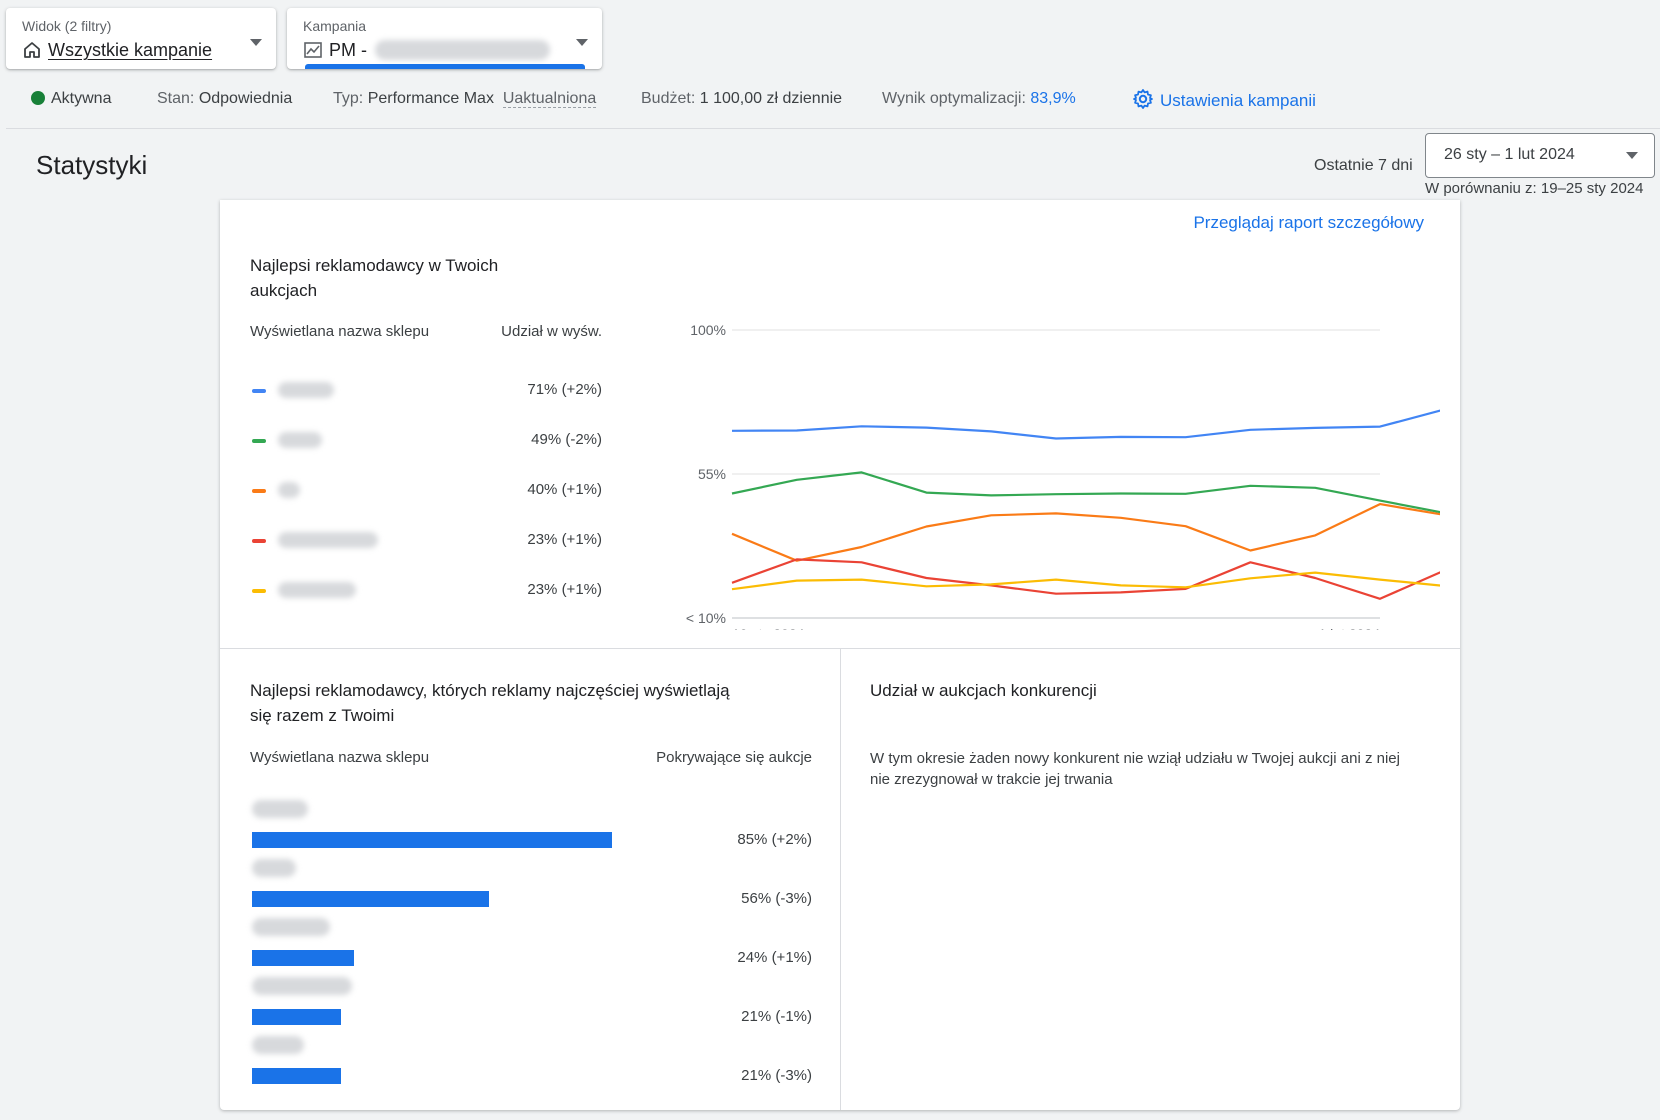 Image resolution: width=1660 pixels, height=1120 pixels. What do you see at coordinates (551, 331) in the screenshot?
I see `impression-share-column-header: Udział w wyśw.` at bounding box center [551, 331].